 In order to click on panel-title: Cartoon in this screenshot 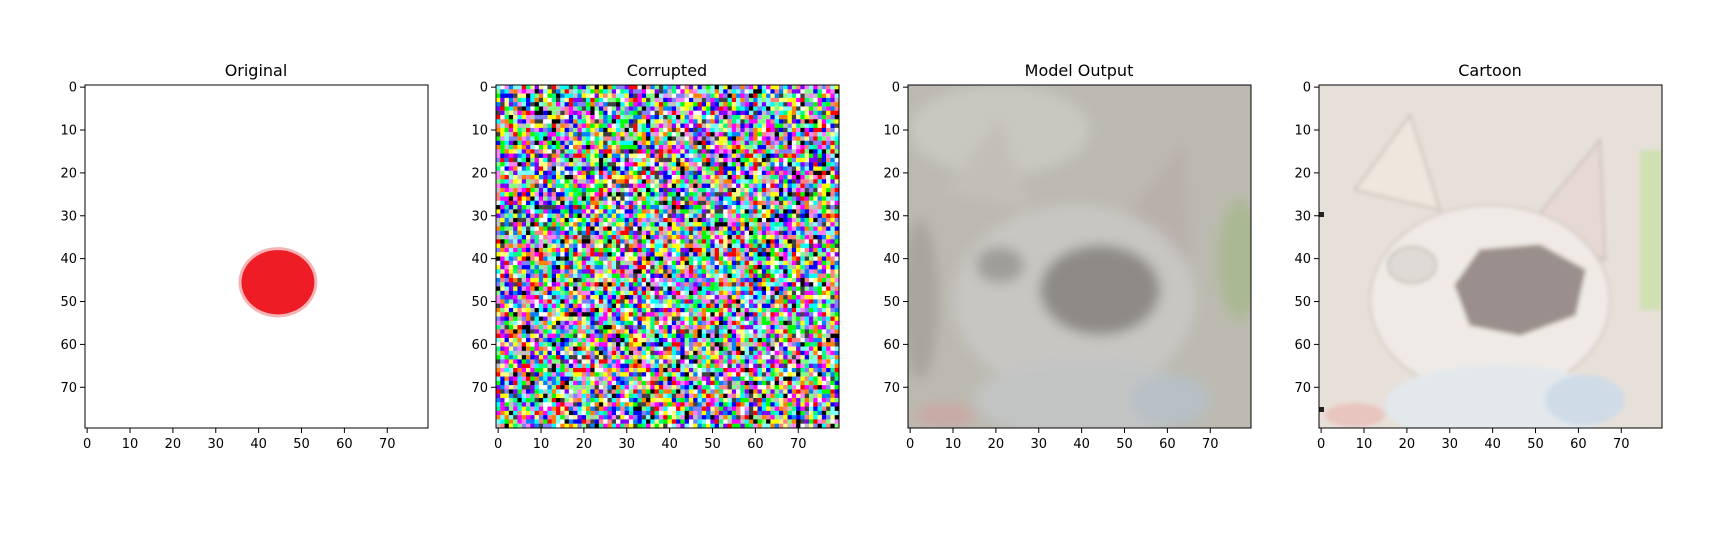, I will do `click(1490, 70)`.